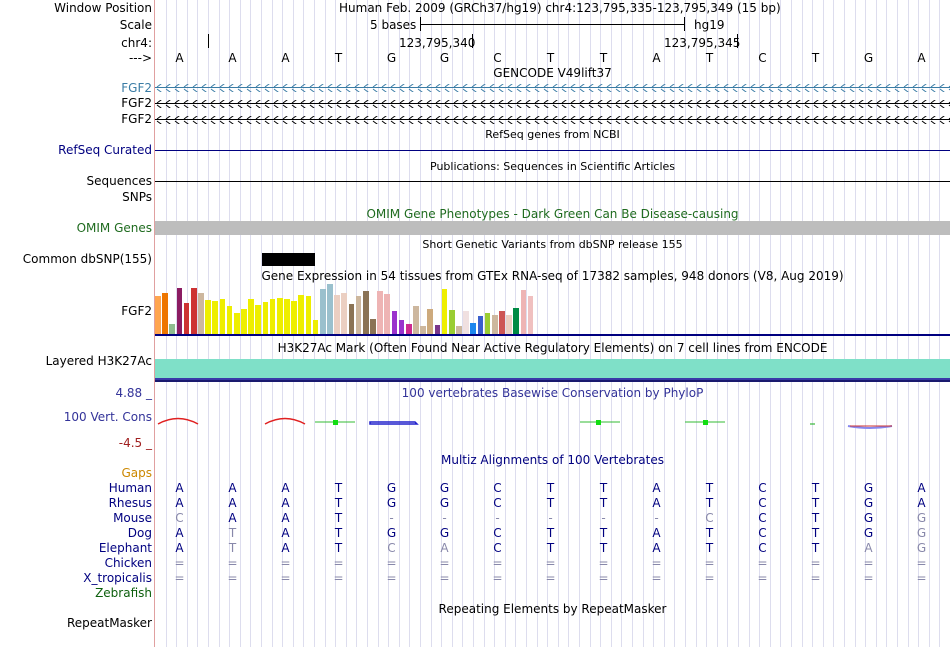 This screenshot has height=647, width=950. Describe the element at coordinates (552, 228) in the screenshot. I see `omim-feature-bar` at that location.